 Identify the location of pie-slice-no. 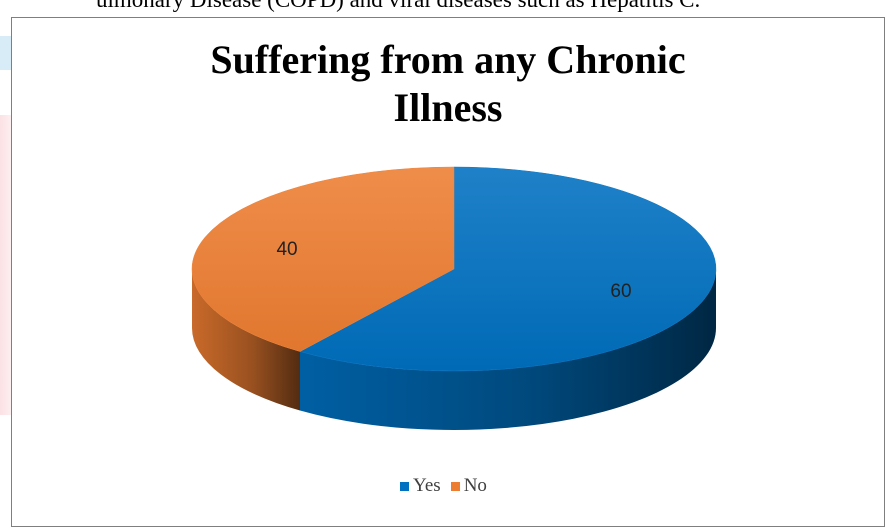
(323, 259).